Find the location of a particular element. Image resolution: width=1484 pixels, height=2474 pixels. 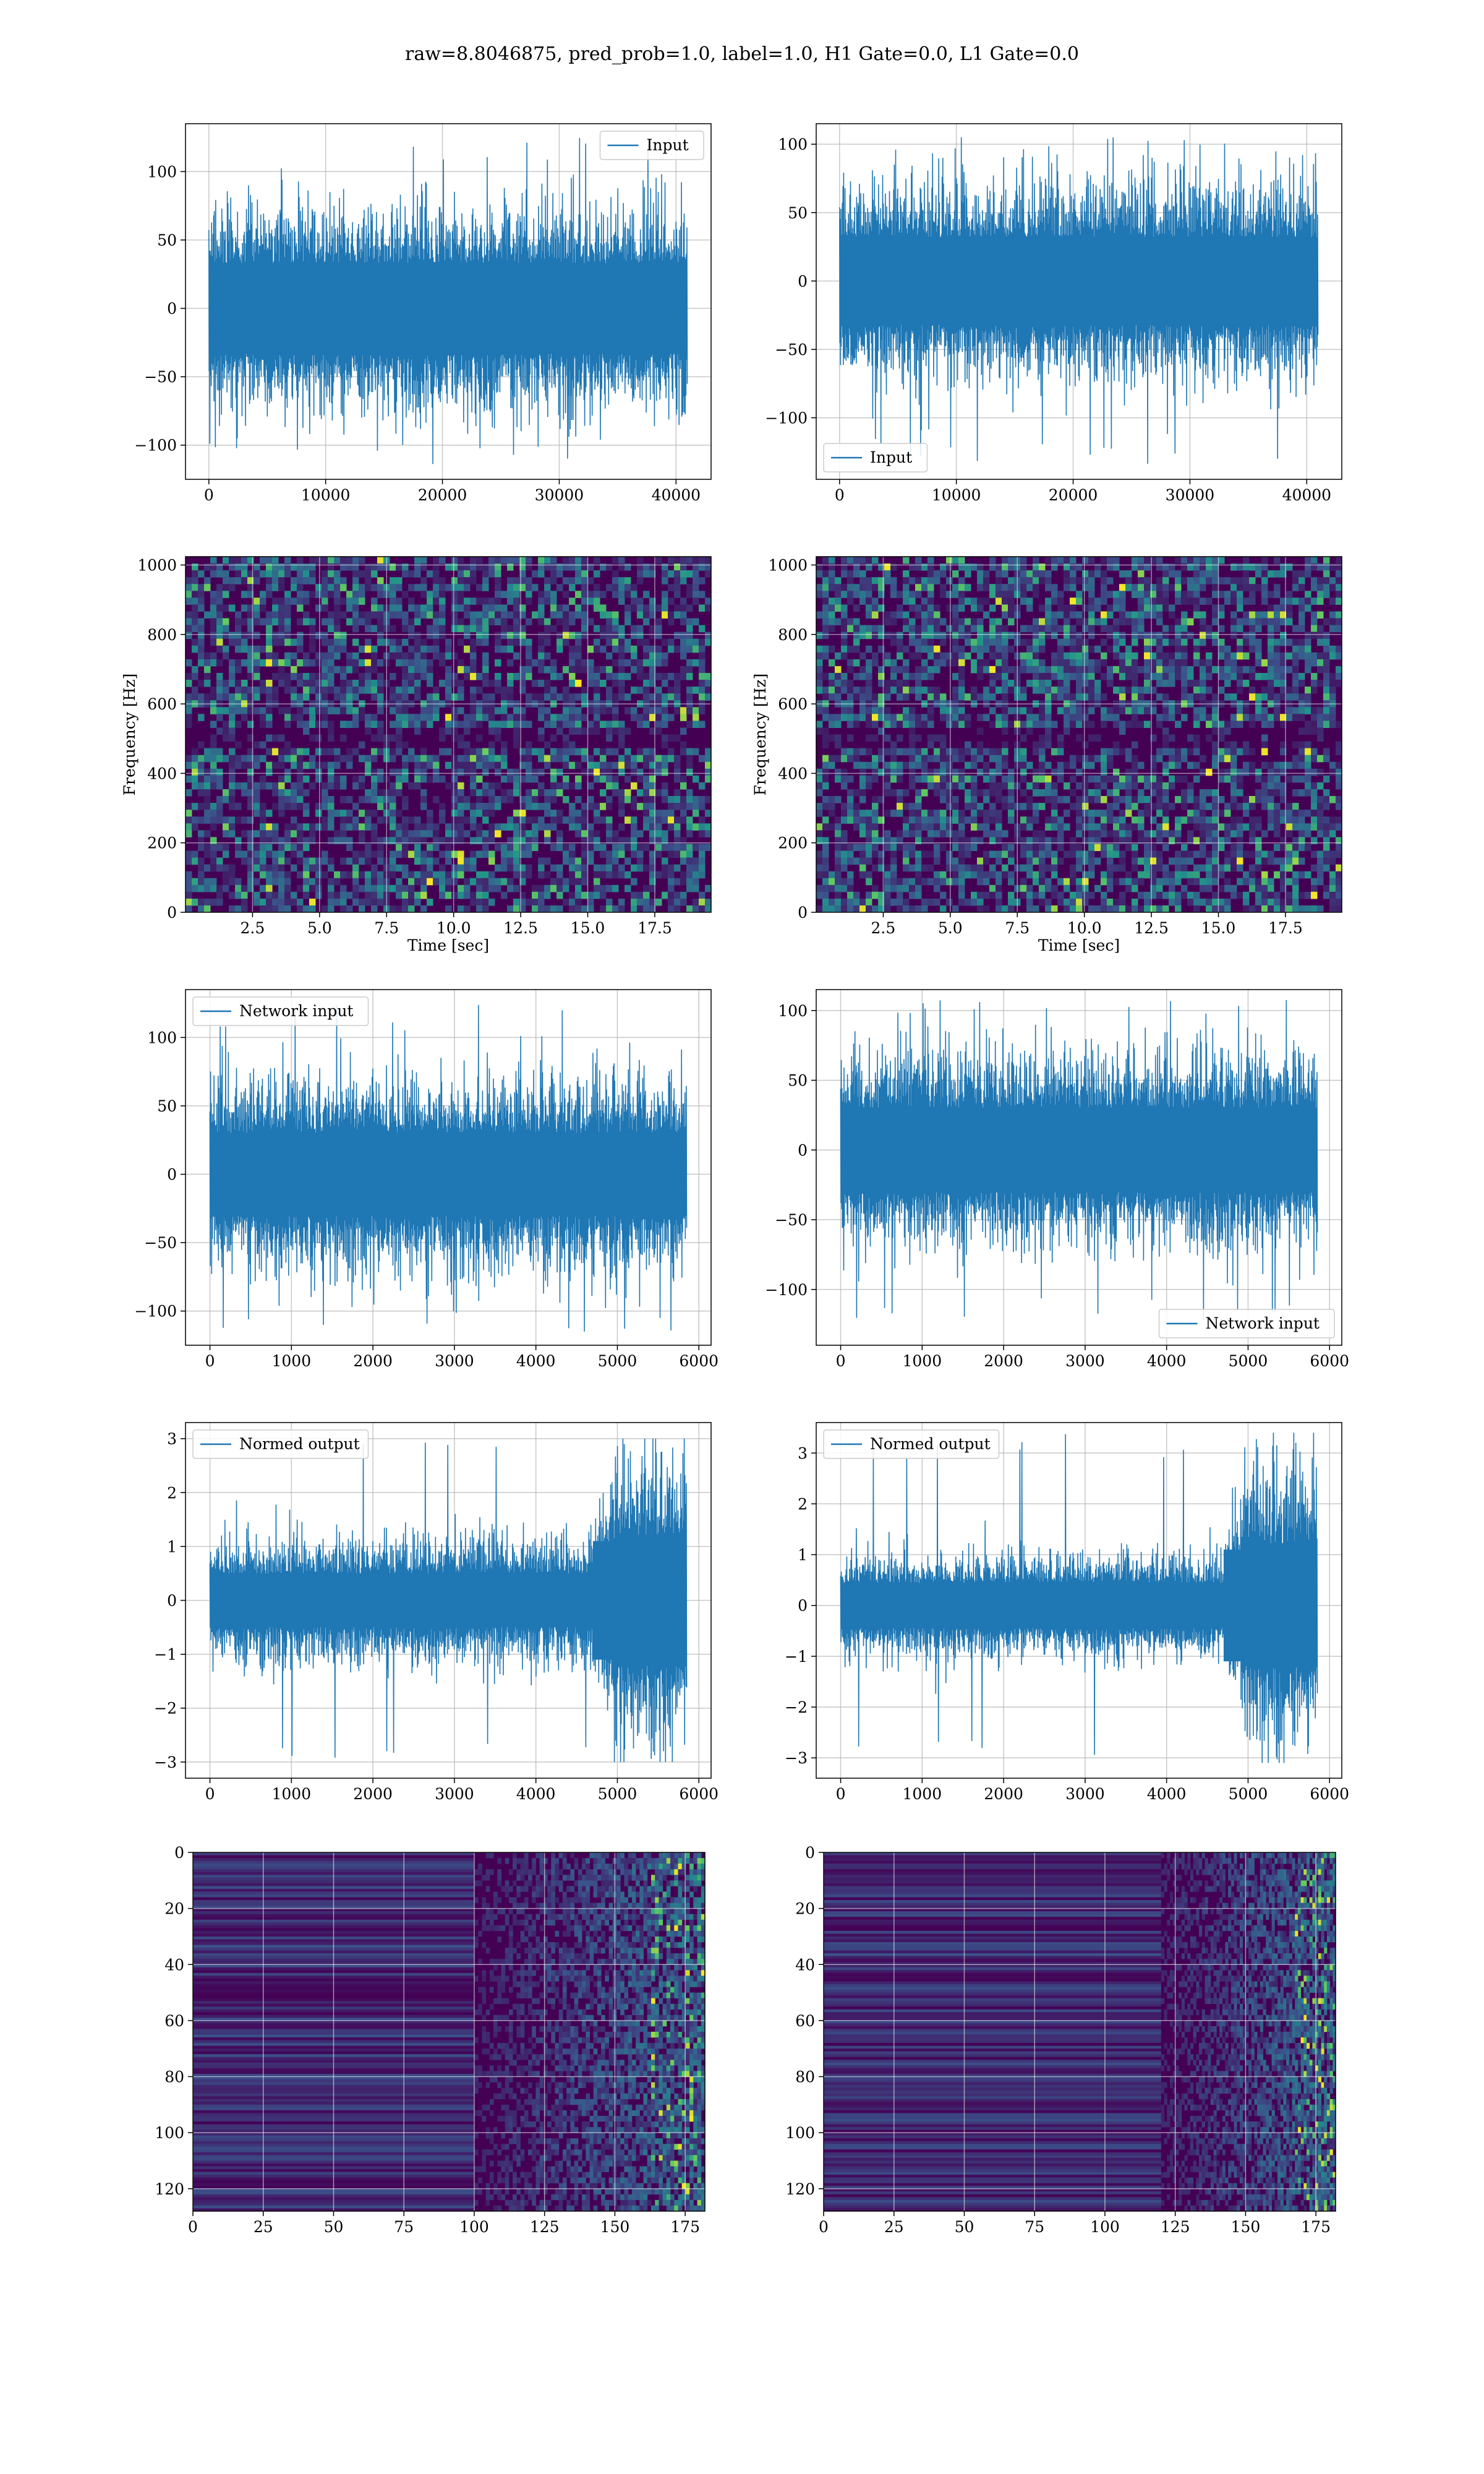

y-tick-label: 0 is located at coordinates (172, 309).